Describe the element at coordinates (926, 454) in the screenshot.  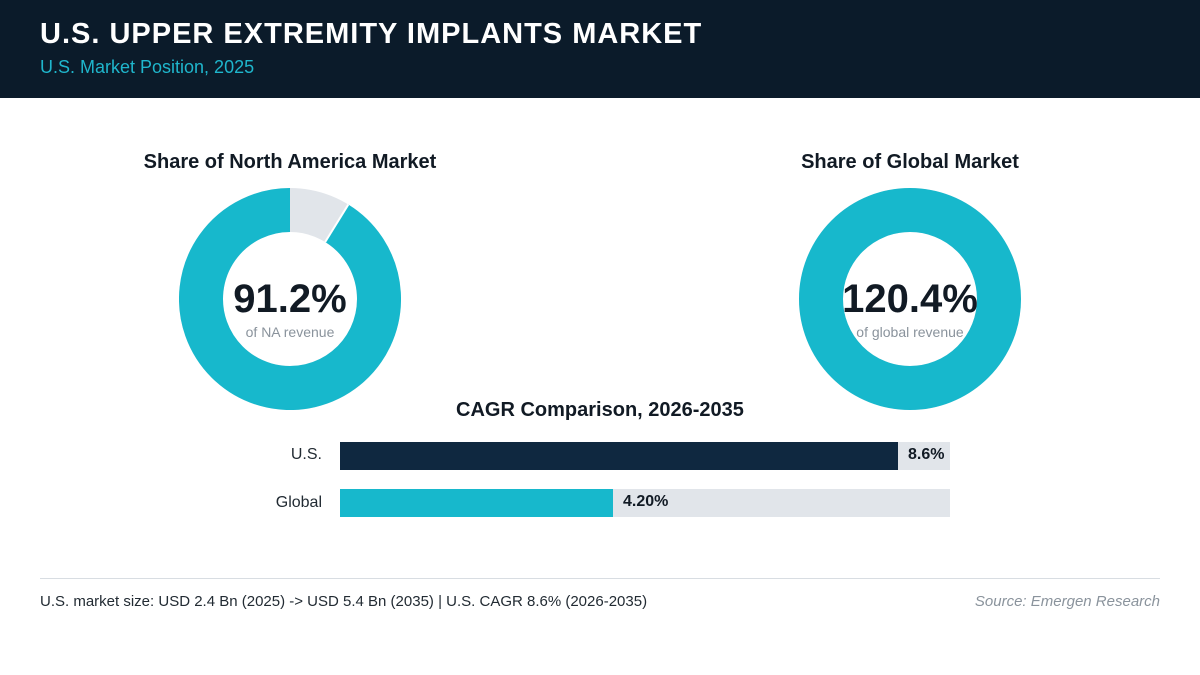
I see `bar-value-us: 8.6%` at that location.